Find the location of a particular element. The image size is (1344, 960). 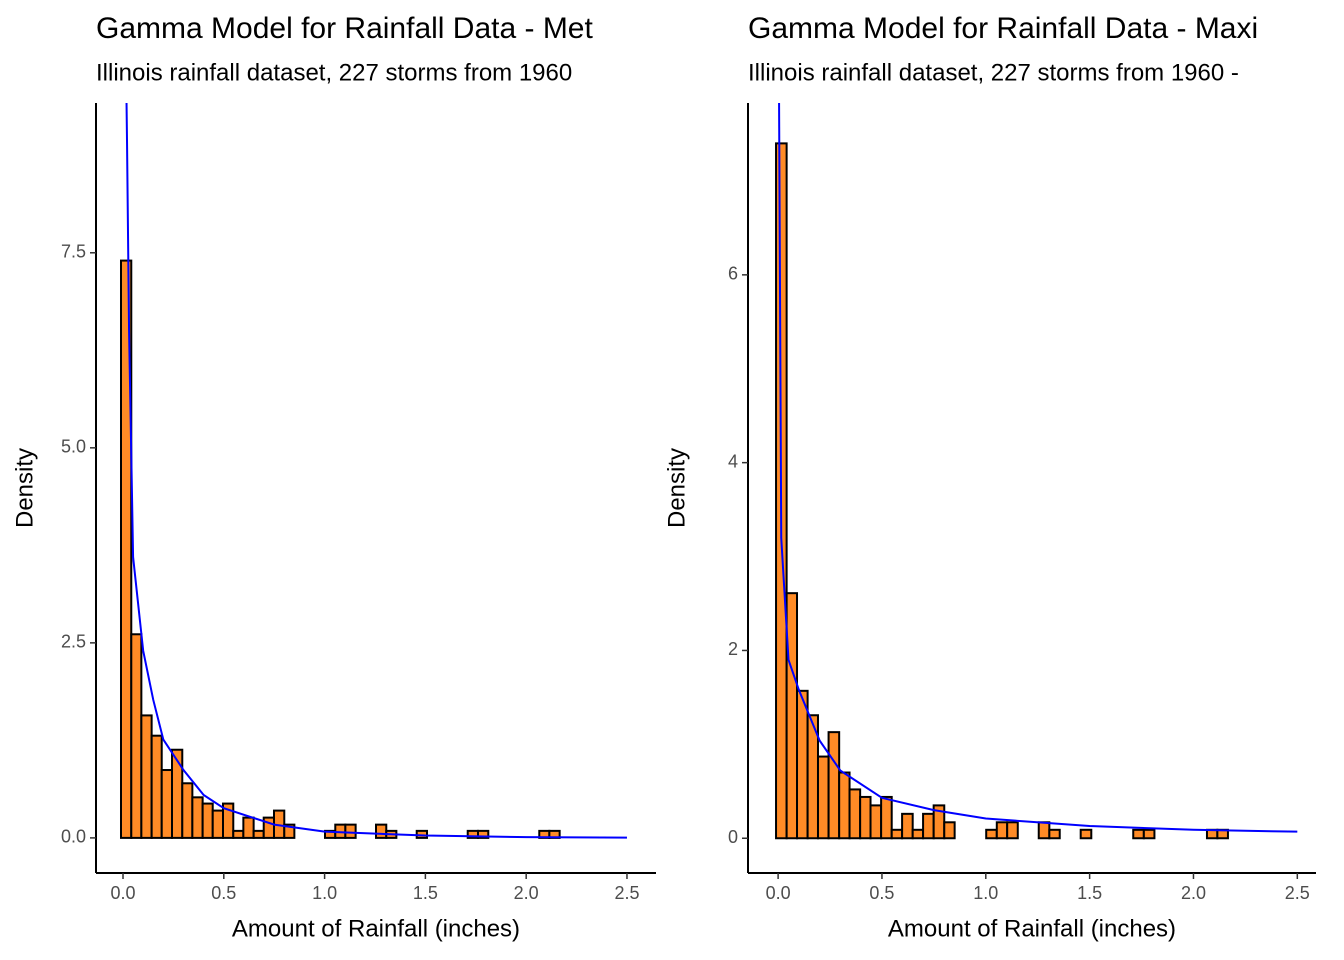

y-tick-label: 2 is located at coordinates (733, 649).